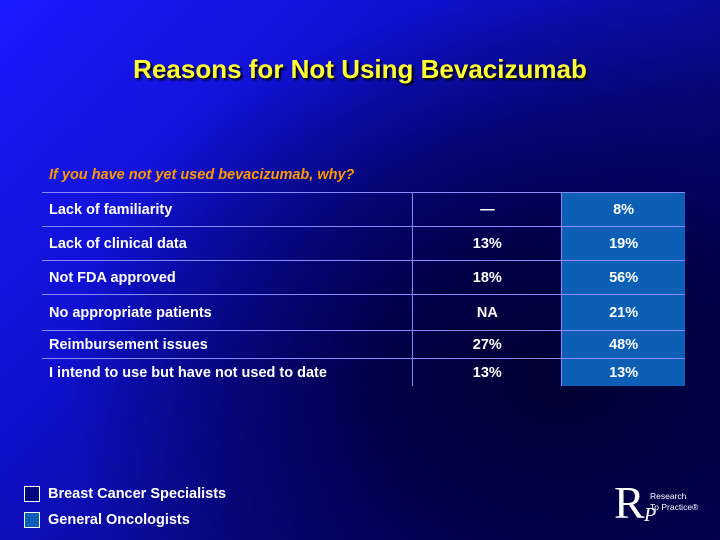  I want to click on table-row: Reimbursement issues 27% 48%, so click(363, 344).